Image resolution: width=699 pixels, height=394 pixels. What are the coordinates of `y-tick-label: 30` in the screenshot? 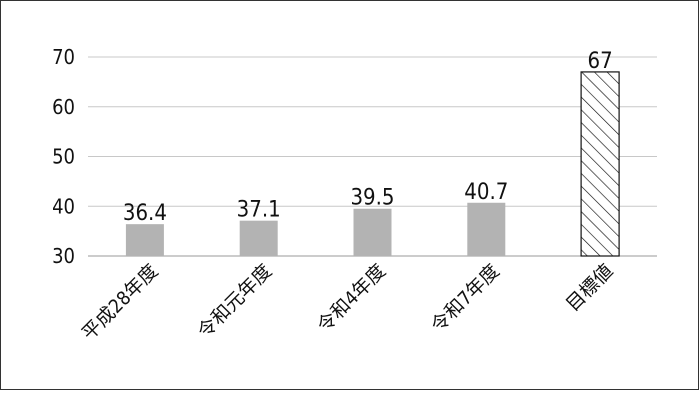 It's located at (63, 256).